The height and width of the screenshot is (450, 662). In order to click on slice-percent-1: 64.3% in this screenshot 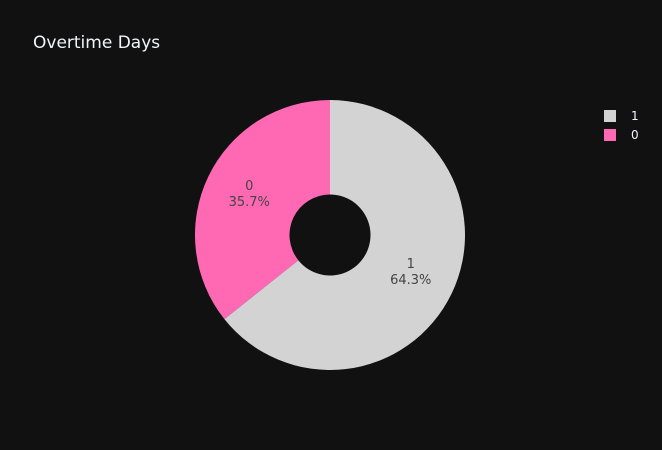, I will do `click(410, 280)`.